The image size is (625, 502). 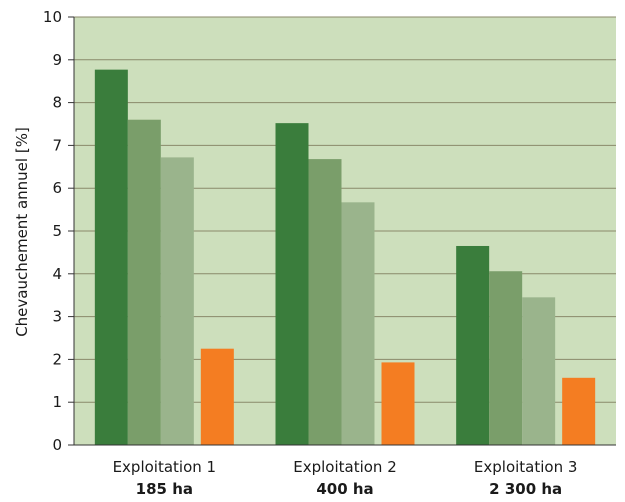 I want to click on y-tick-label: 7, so click(x=57, y=145).